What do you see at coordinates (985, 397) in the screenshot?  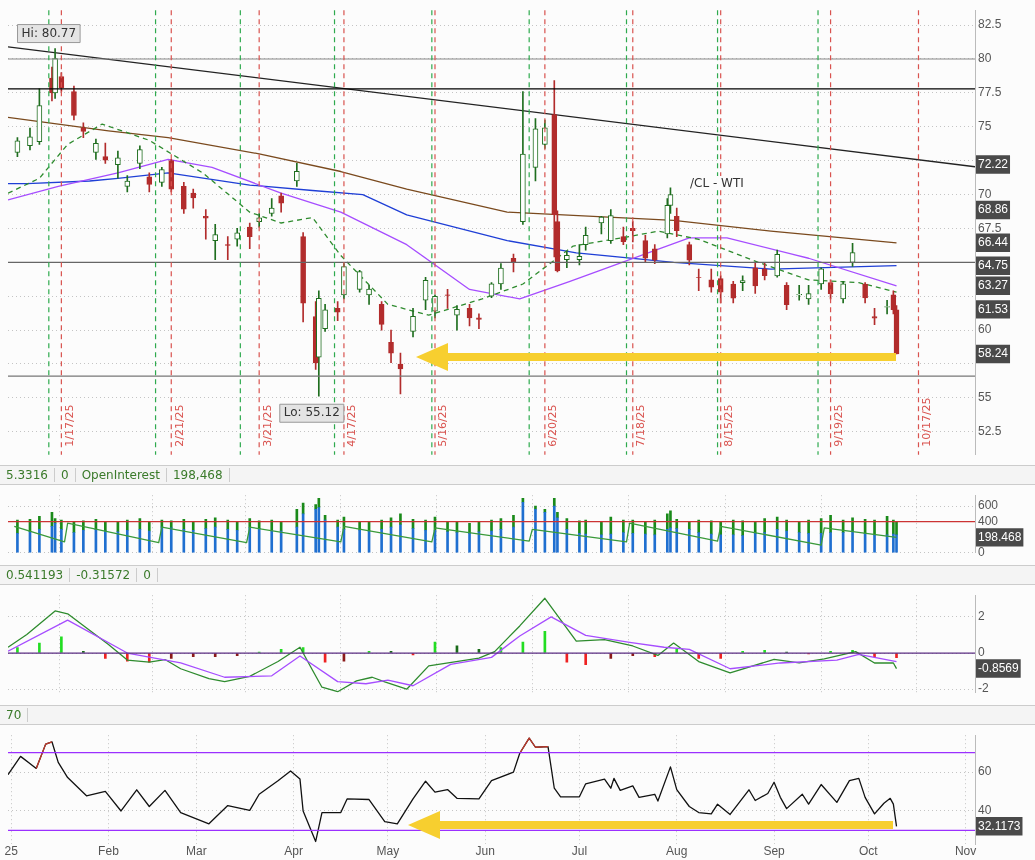 I see `y-tick-label: 55` at bounding box center [985, 397].